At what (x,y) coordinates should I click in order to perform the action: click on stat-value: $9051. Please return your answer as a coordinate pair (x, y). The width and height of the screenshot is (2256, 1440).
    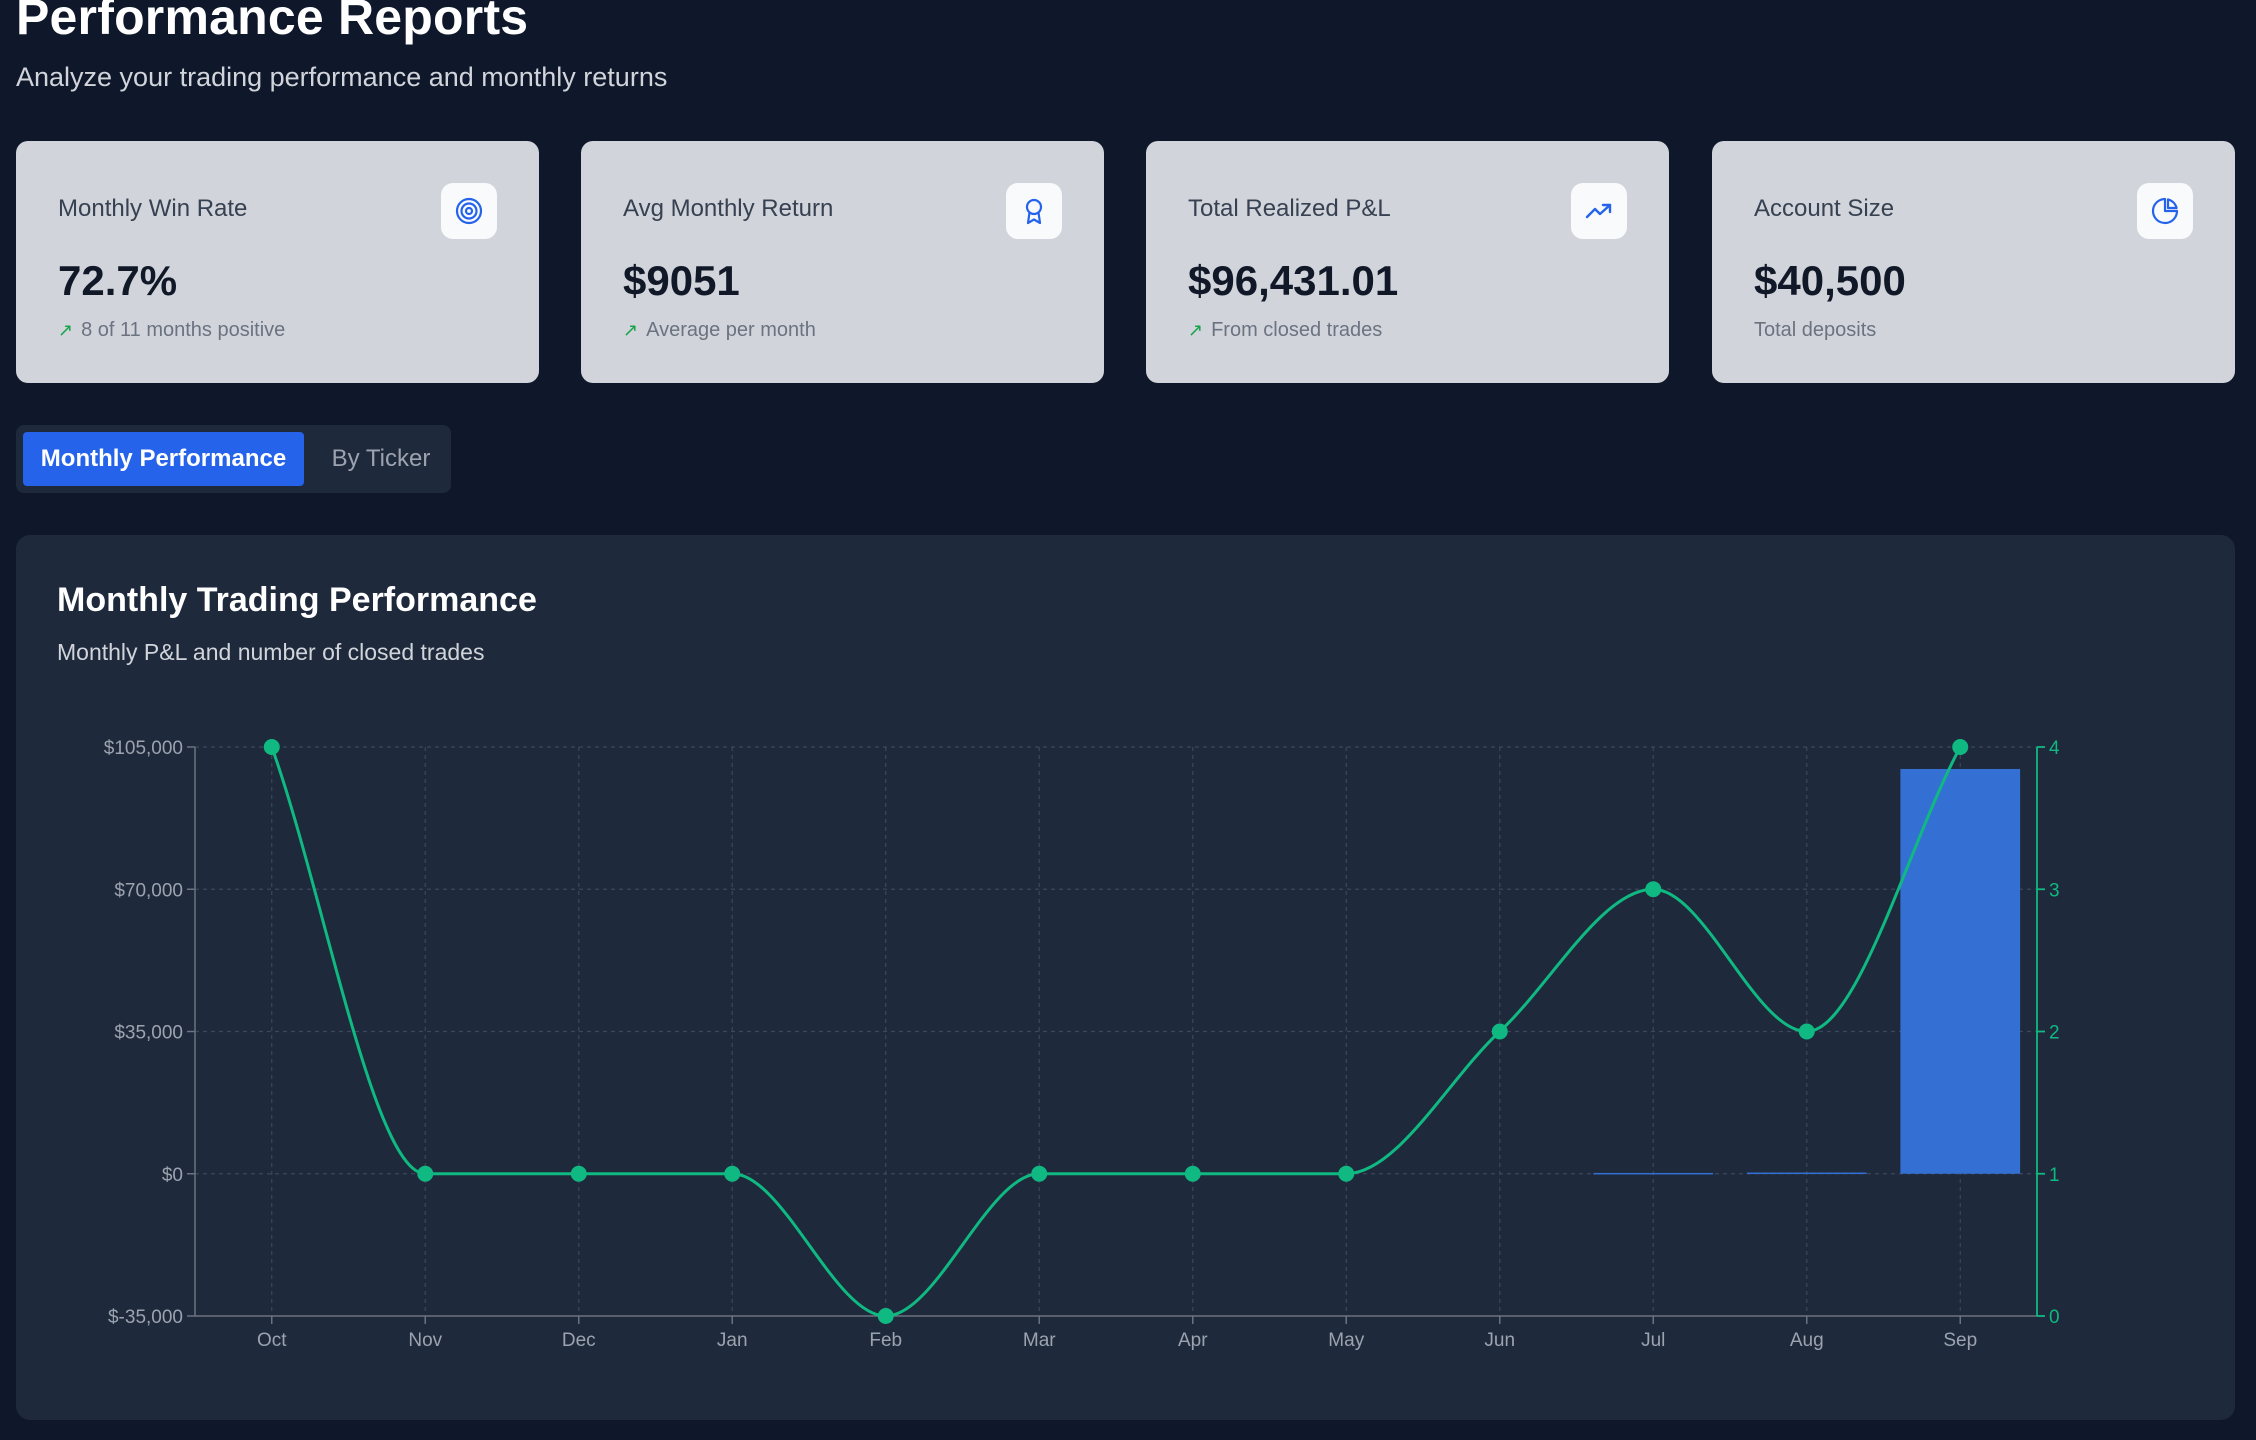
    Looking at the image, I should click on (681, 280).